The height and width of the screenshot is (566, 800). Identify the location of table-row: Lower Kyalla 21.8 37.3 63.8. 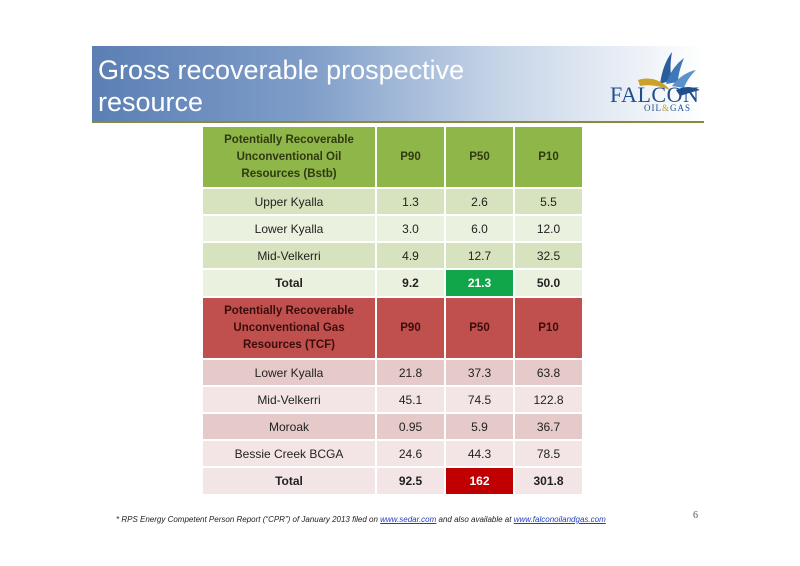
(392, 372).